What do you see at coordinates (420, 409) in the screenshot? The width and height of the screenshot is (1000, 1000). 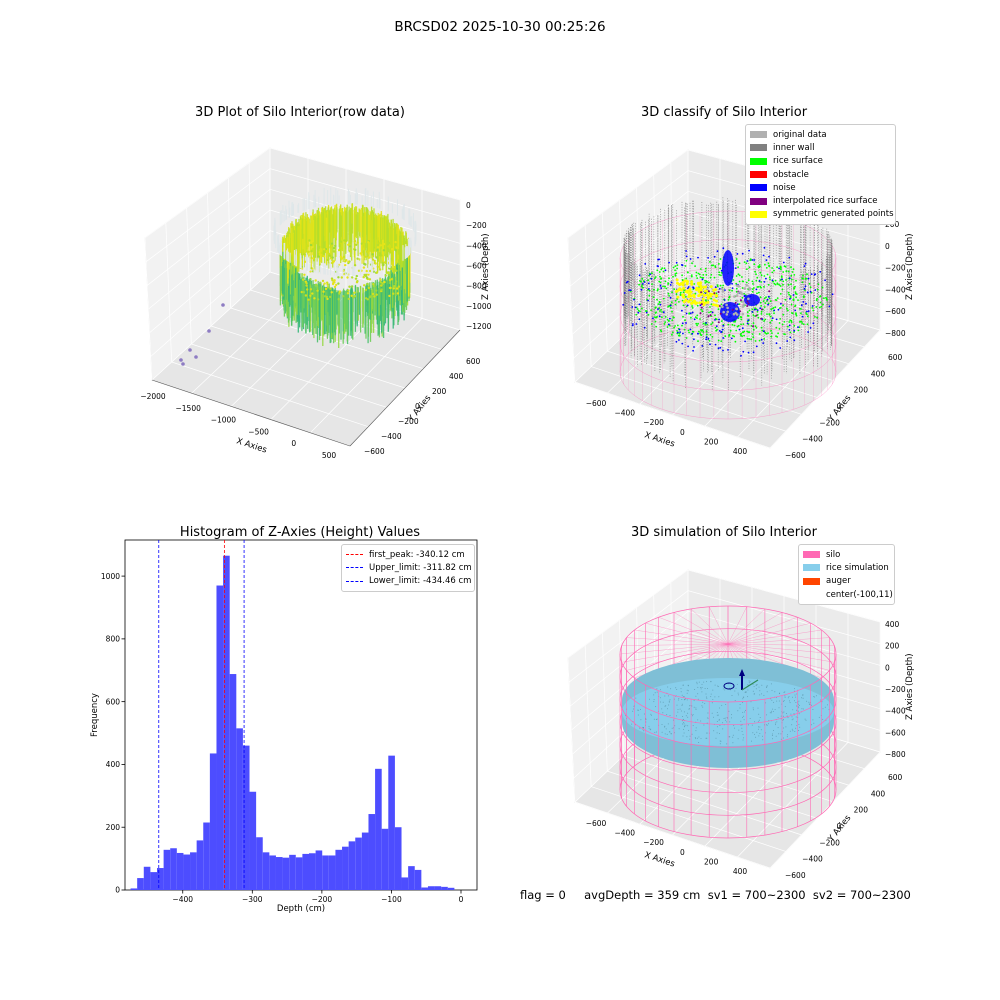 I see `p1-y-axis-label: Y Axies` at bounding box center [420, 409].